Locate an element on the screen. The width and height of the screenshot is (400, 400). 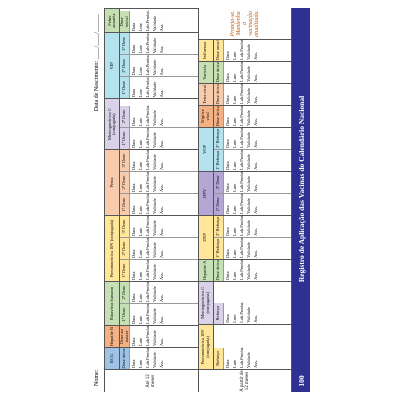
dose-label: 1º Reforço is located at coordinates (218, 160).